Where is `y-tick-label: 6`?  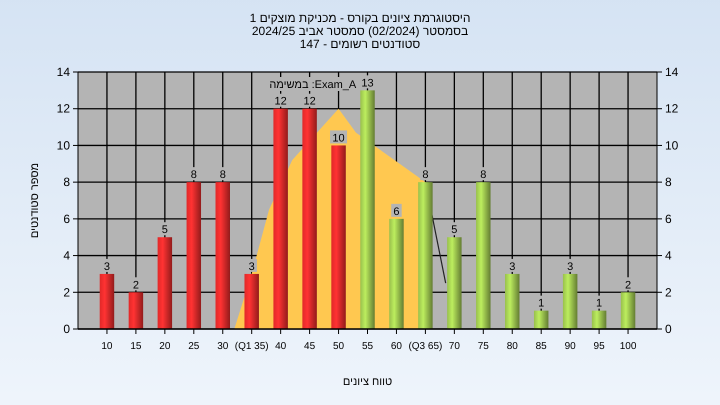 y-tick-label: 6 is located at coordinates (66, 219).